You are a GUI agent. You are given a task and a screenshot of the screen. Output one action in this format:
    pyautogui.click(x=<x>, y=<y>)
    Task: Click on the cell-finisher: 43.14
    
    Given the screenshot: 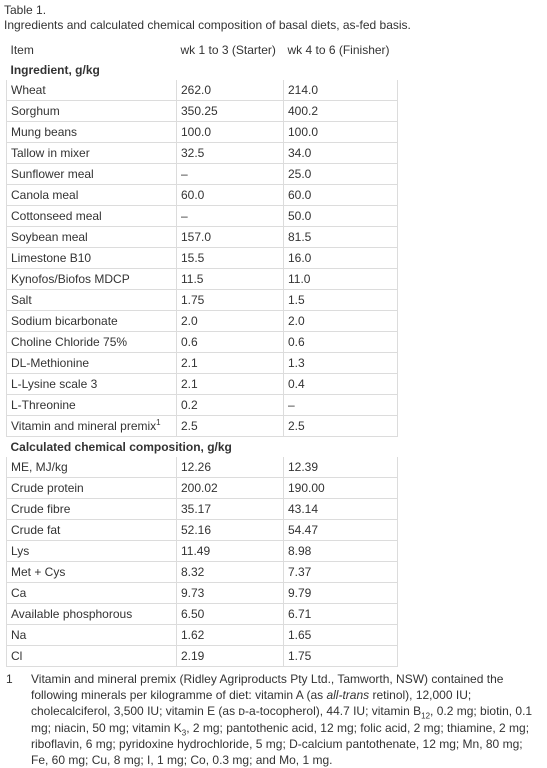 What is the action you would take?
    pyautogui.click(x=340, y=509)
    